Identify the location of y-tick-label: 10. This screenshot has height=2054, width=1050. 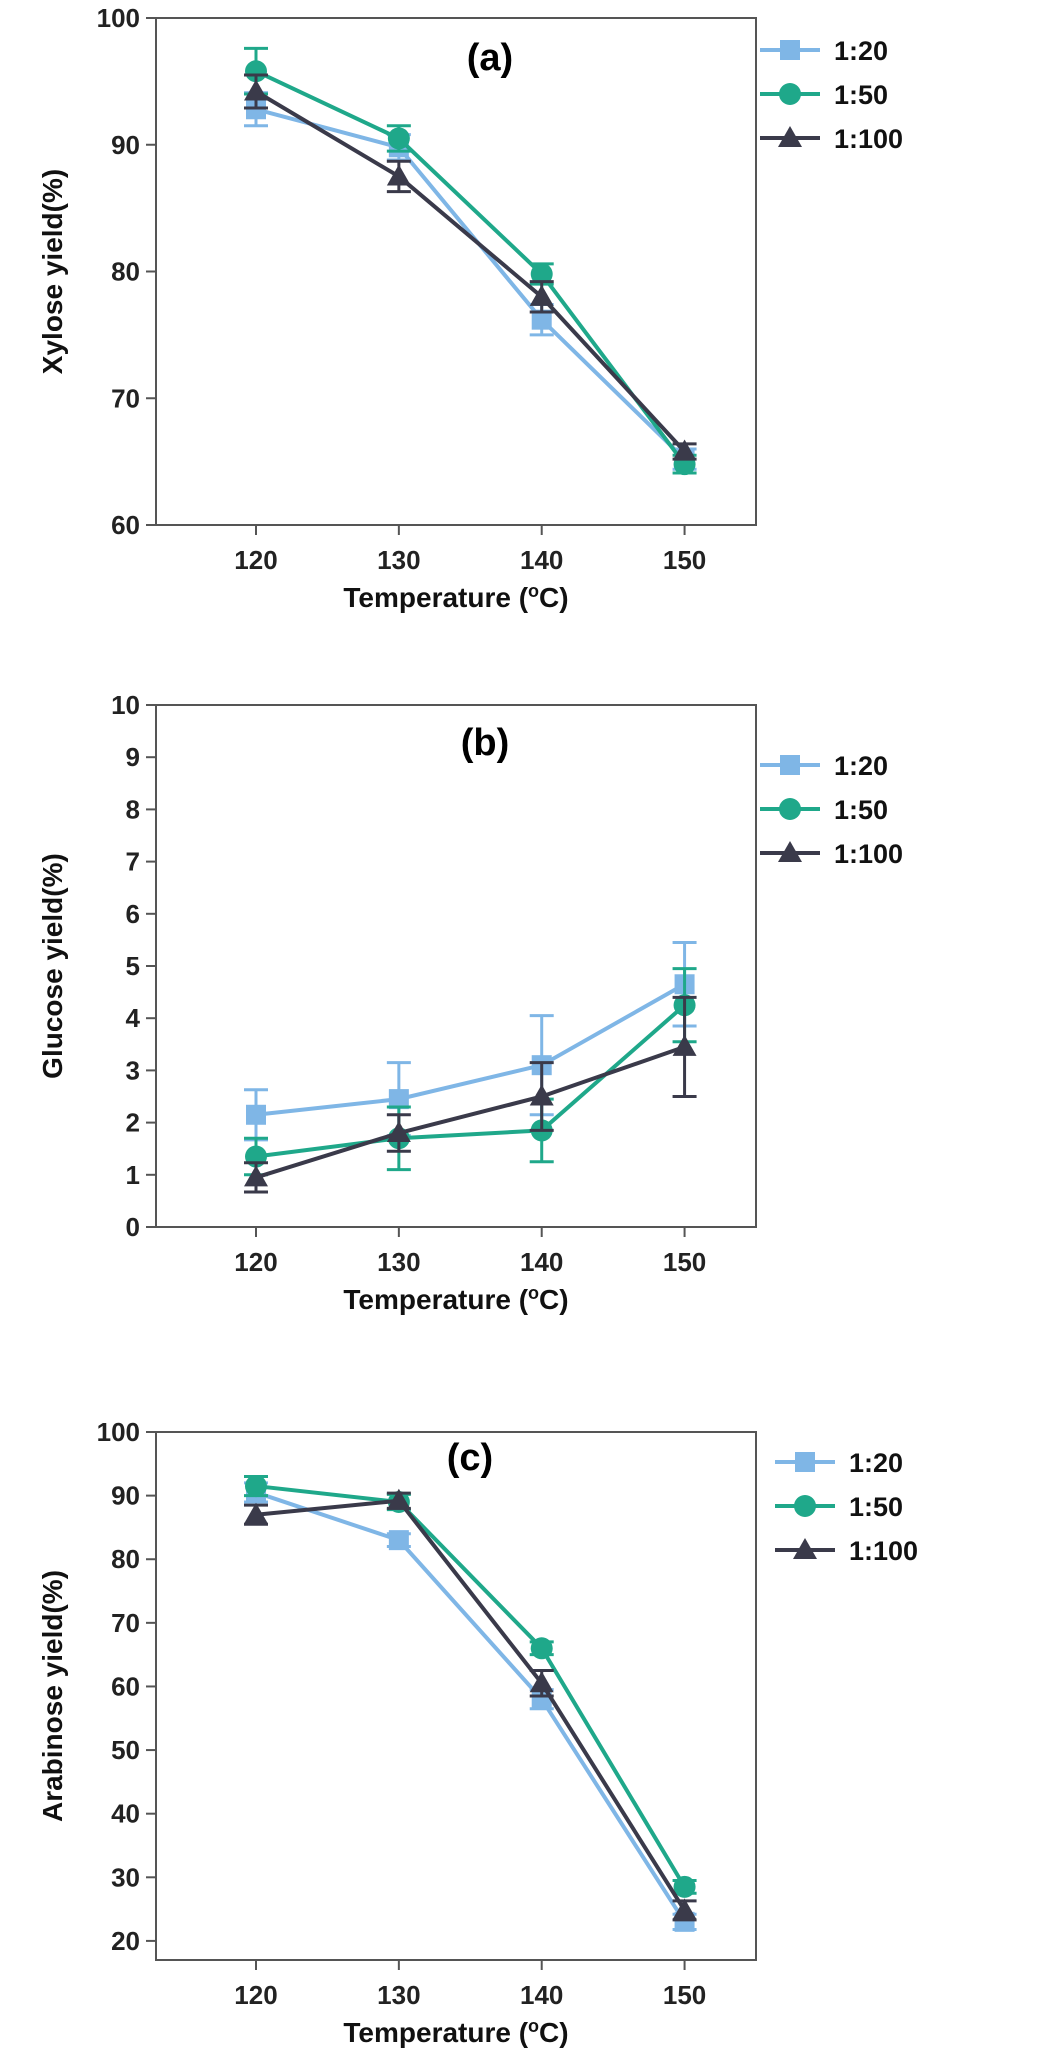
(125, 705).